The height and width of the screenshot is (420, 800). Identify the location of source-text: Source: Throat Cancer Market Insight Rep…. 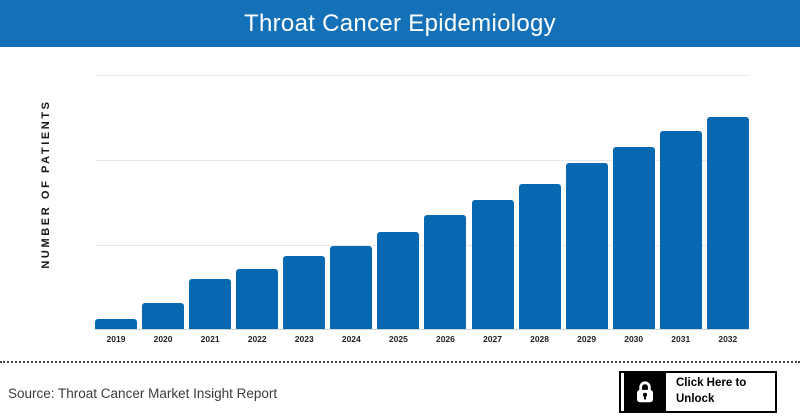
(143, 393).